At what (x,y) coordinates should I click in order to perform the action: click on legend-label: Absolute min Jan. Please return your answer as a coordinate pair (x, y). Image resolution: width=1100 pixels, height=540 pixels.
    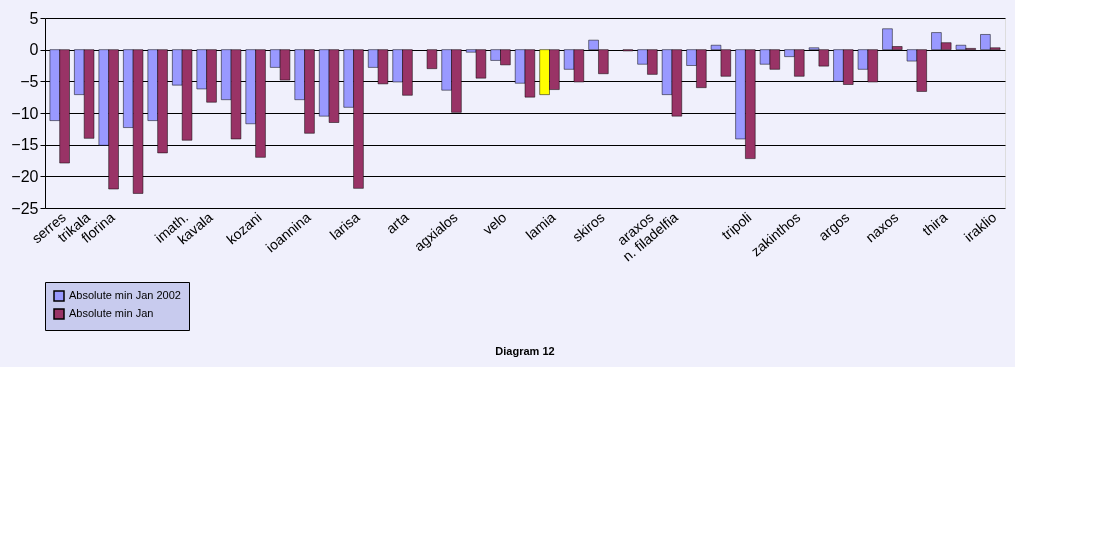
    Looking at the image, I should click on (111, 313).